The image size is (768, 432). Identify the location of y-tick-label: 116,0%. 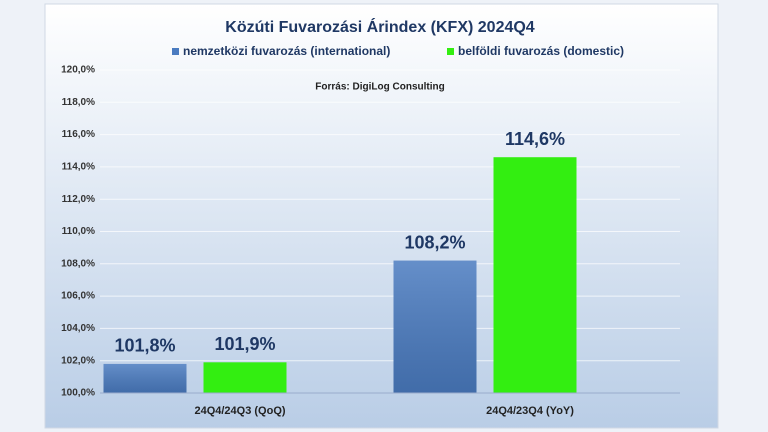
(78, 134).